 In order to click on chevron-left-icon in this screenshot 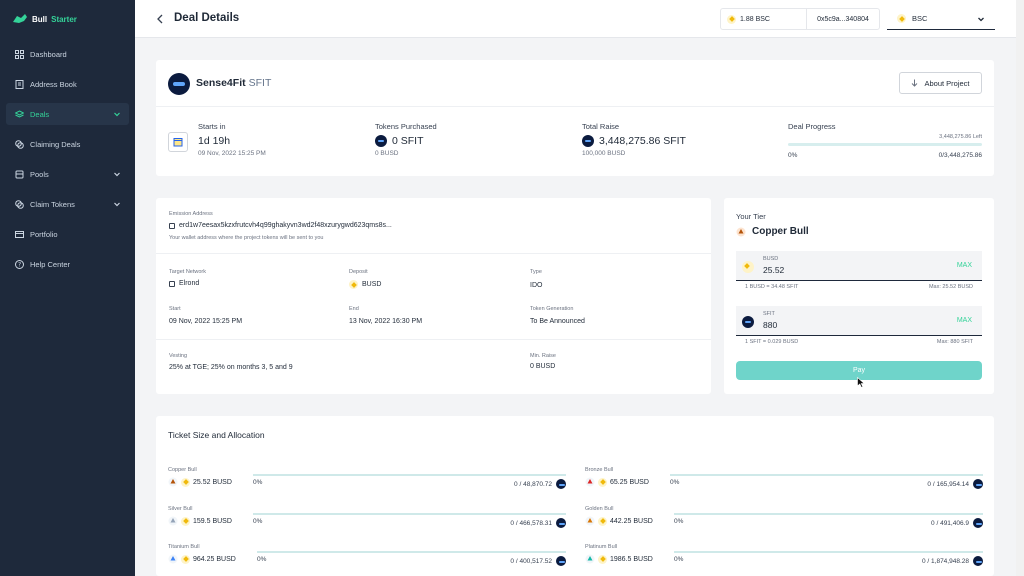, I will do `click(160, 19)`.